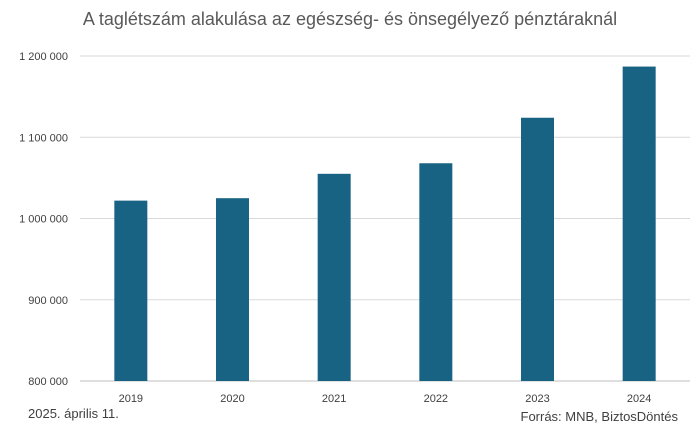  I want to click on y-tick-label: 1 200 000, so click(43, 57).